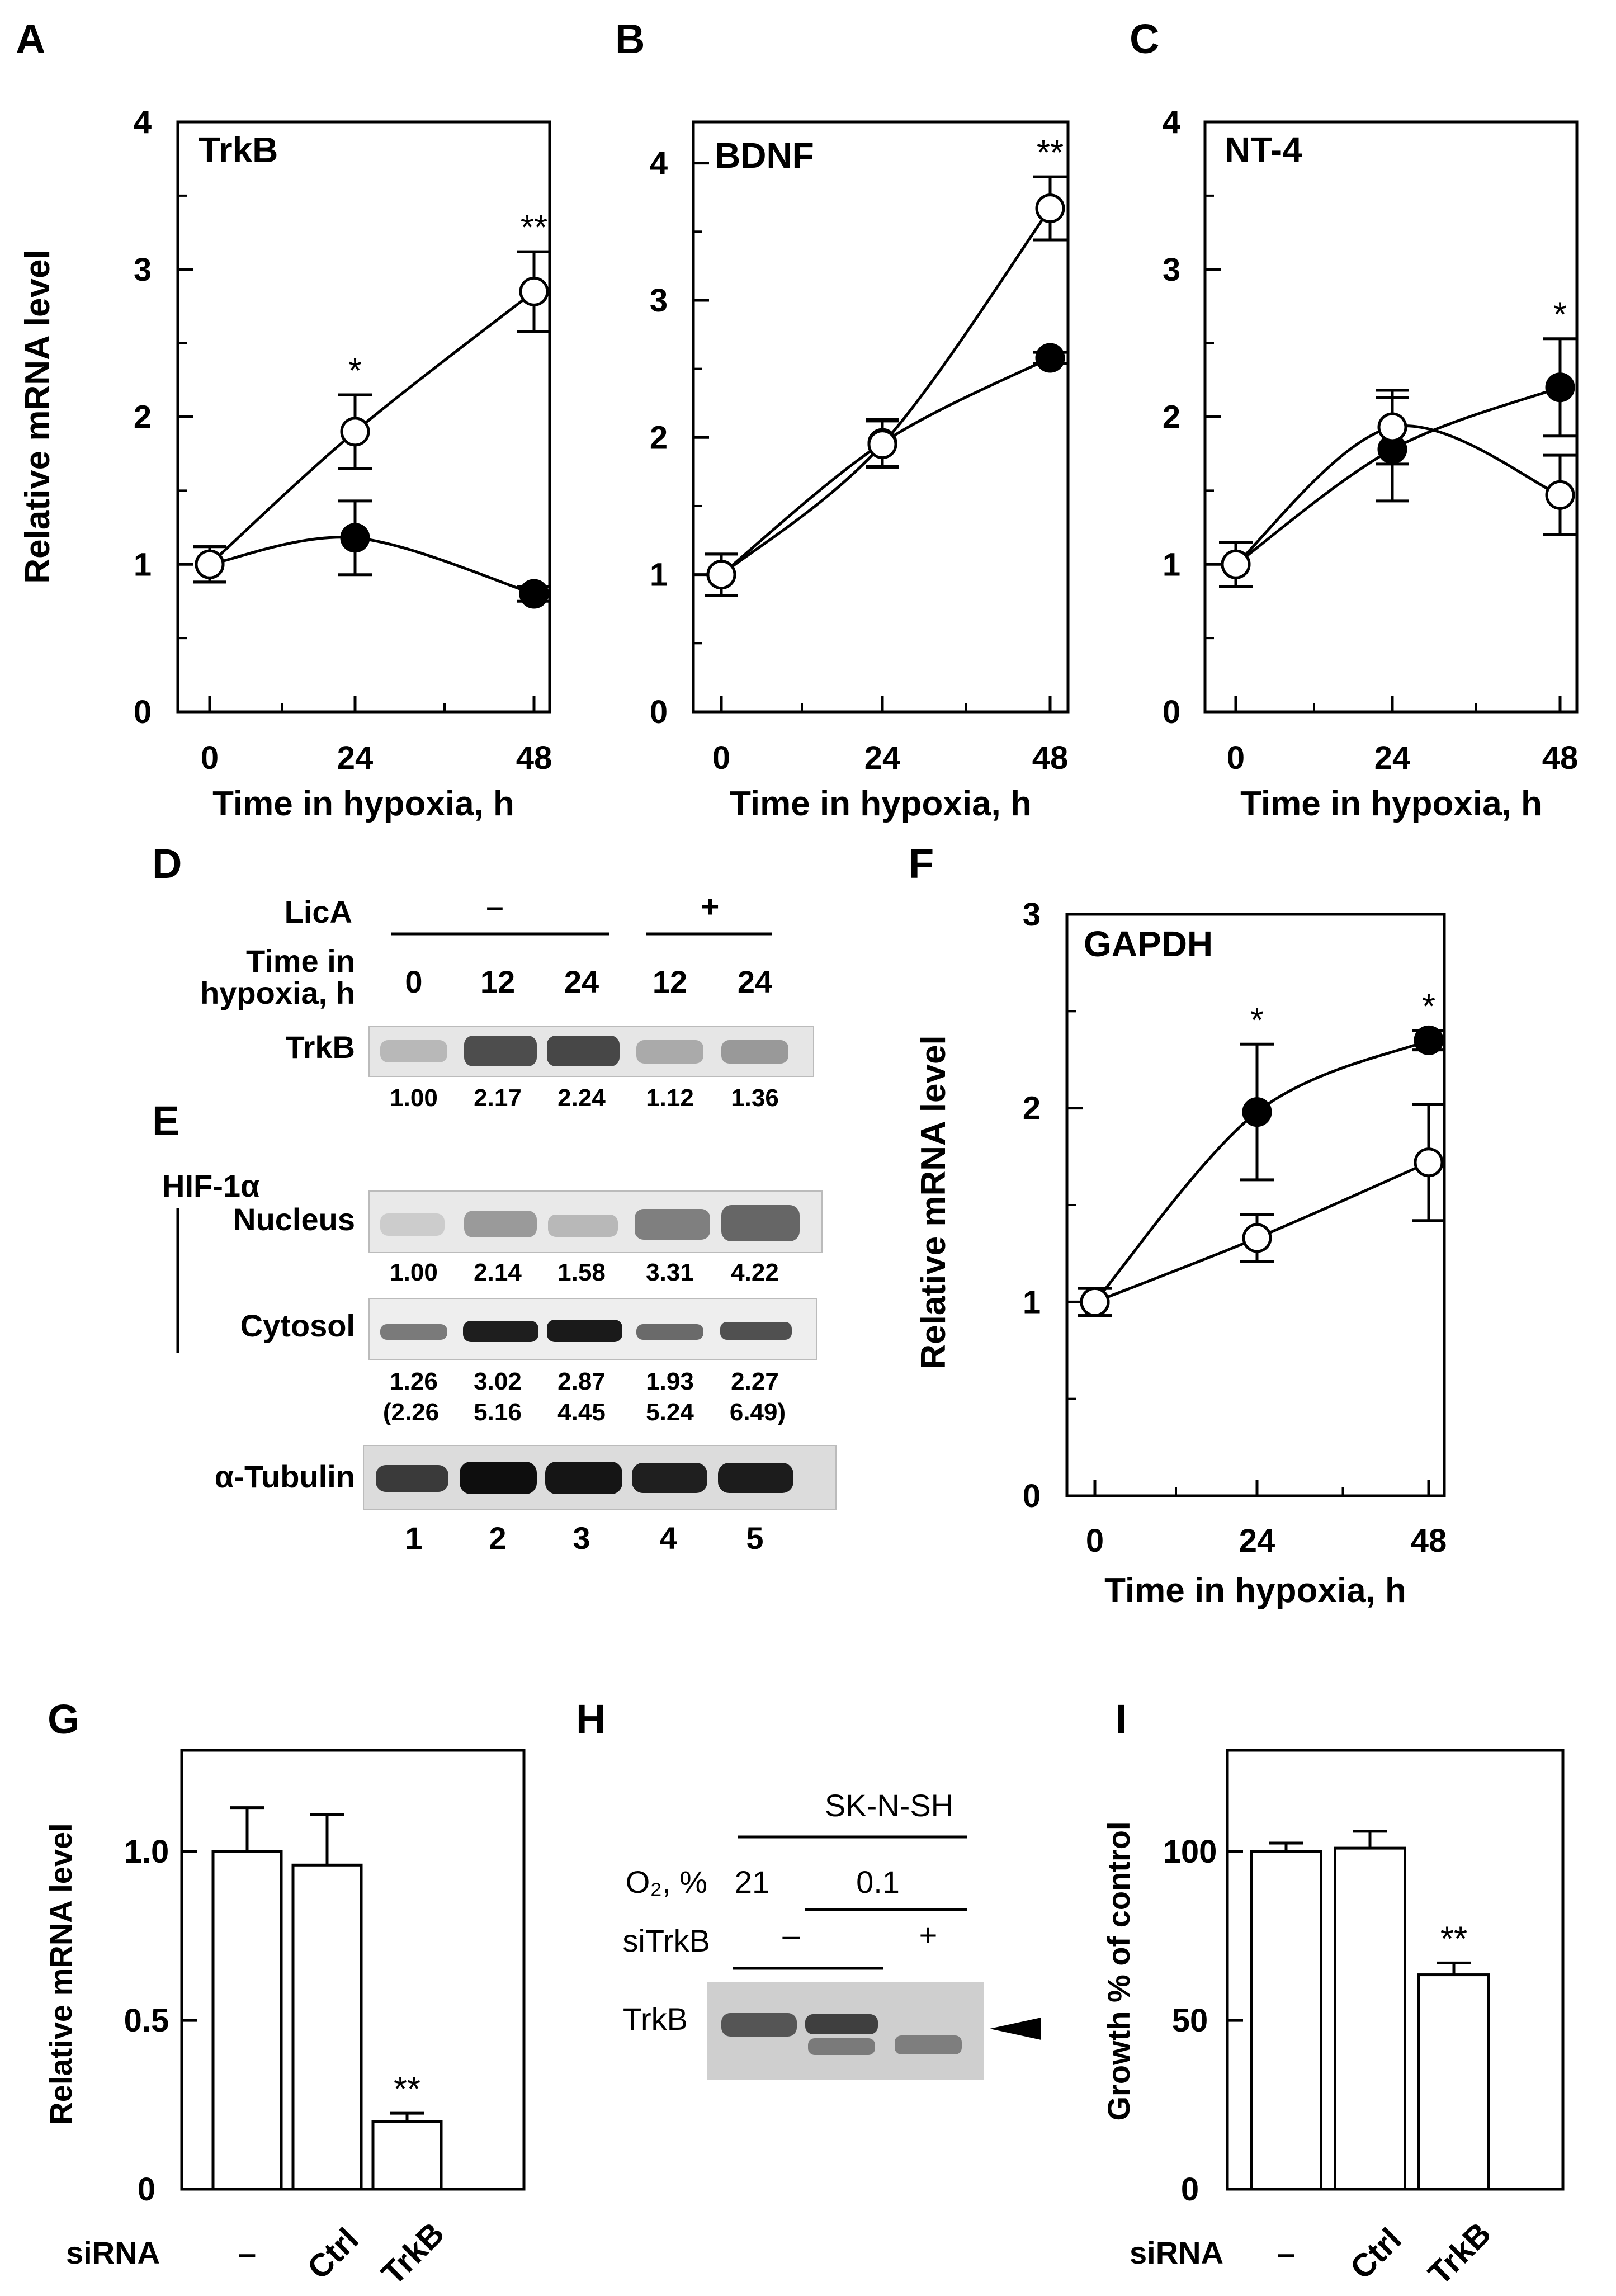  Describe the element at coordinates (1370, 440) in the screenshot. I see `chart-marks: 0 1 2 3 4 0 24 48 *` at that location.